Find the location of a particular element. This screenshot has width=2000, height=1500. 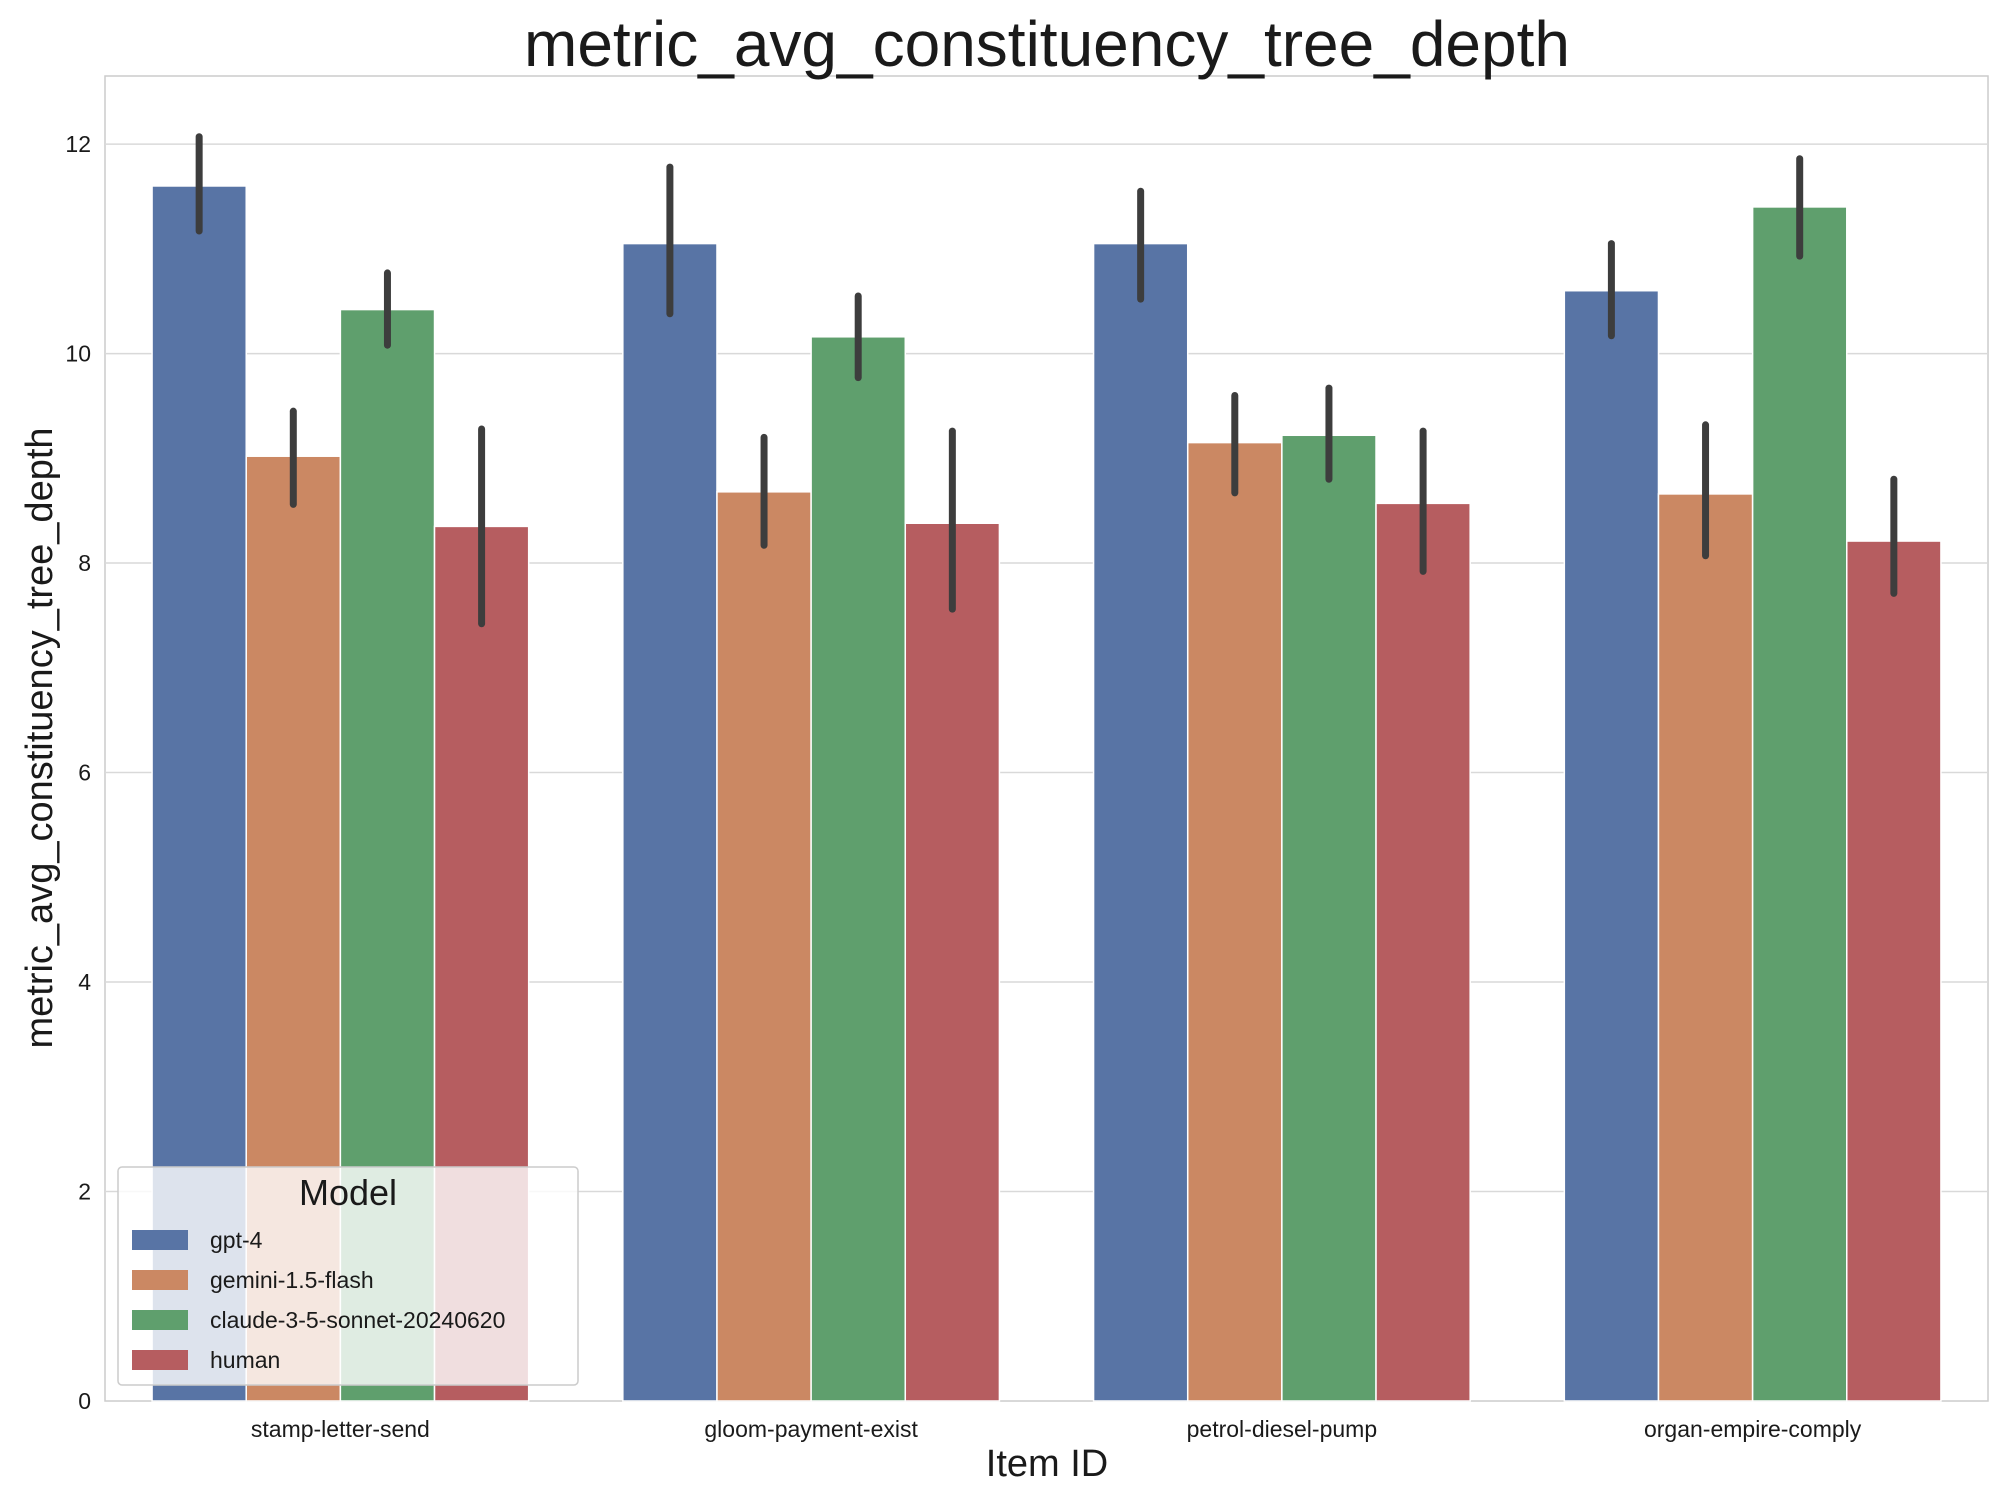

x-tick-label: stamp-letter-send is located at coordinates (340, 1429).